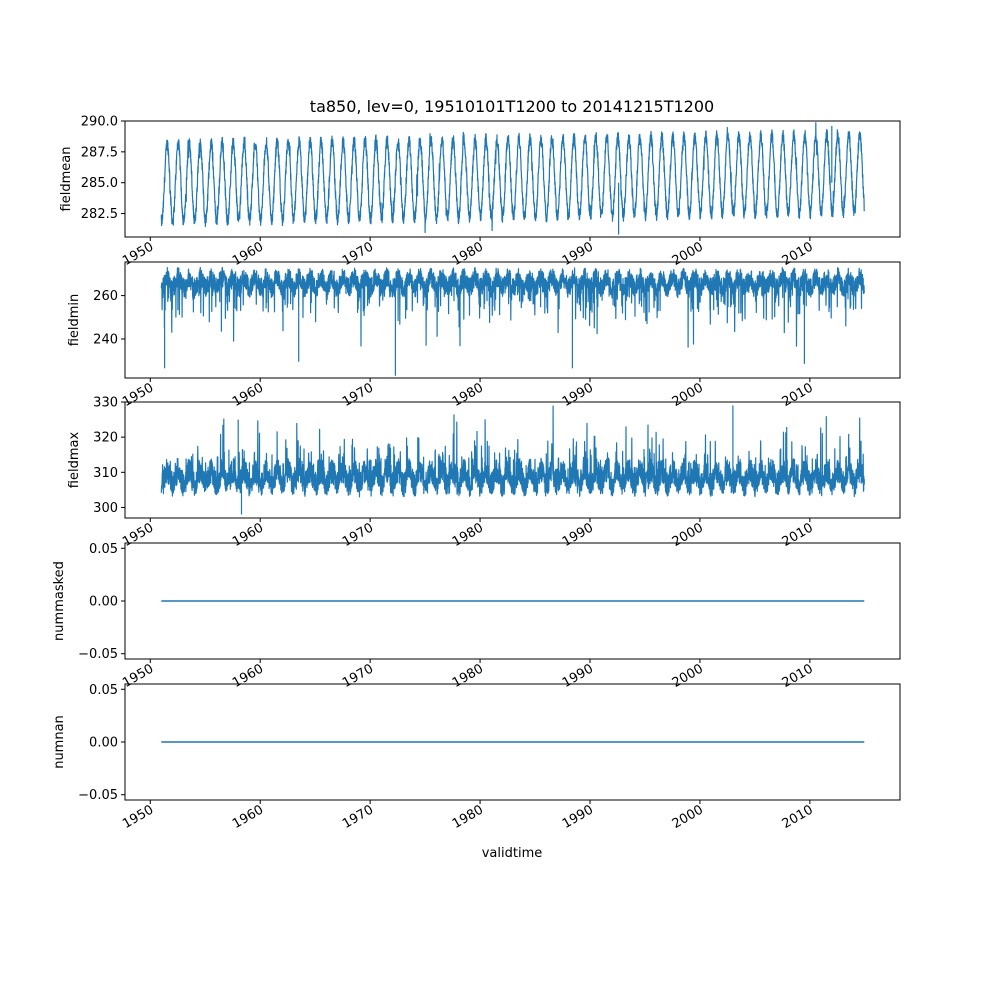  I want to click on y-tick-label: 310, so click(105, 473).